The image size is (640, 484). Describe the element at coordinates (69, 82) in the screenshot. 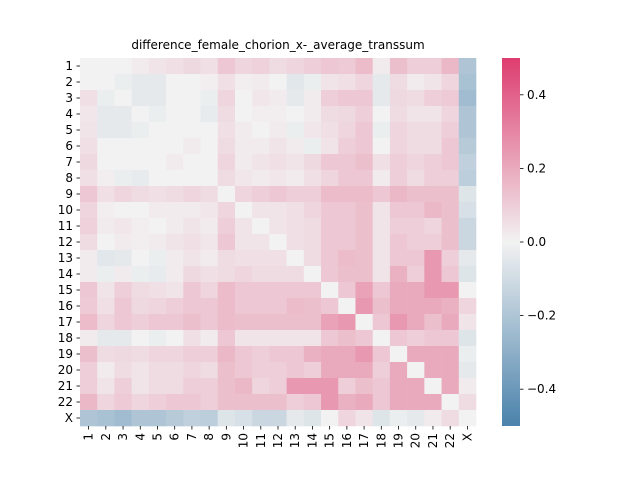

I see `y-tick-label: 2` at that location.